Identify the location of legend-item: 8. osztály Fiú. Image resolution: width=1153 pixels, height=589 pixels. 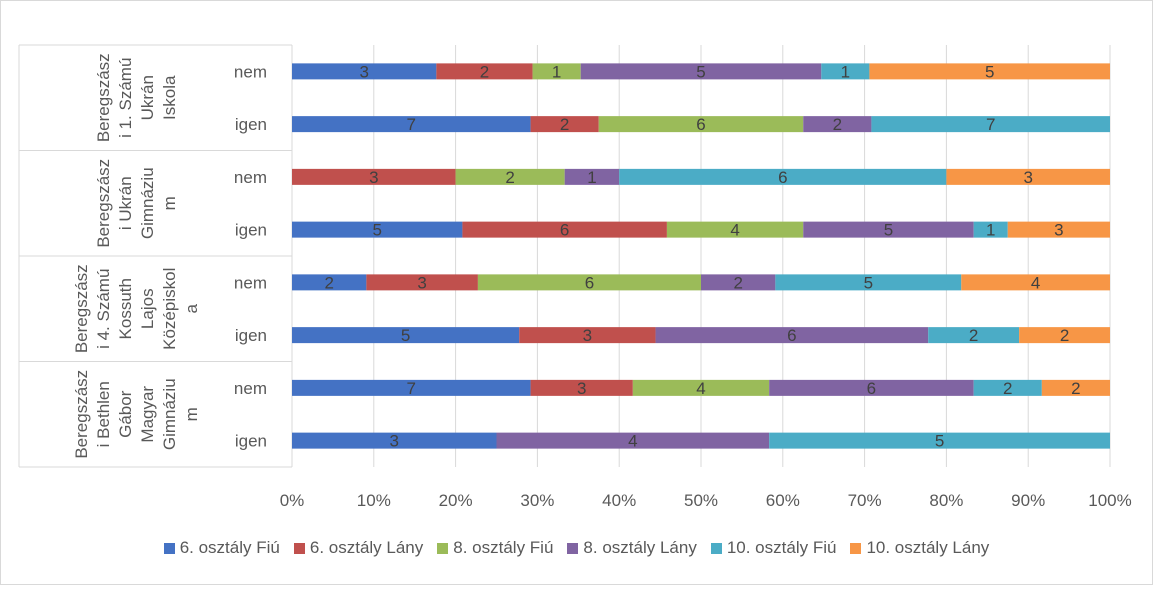
(495, 548).